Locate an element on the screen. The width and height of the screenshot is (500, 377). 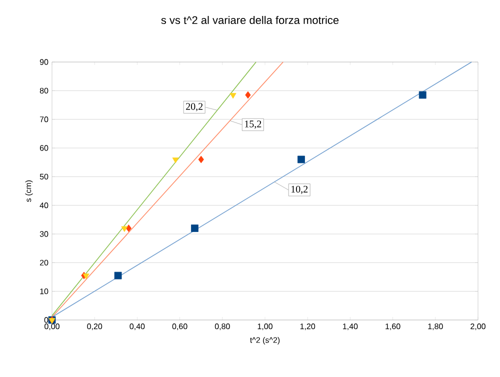
x-tick-label: 0,60 is located at coordinates (180, 327).